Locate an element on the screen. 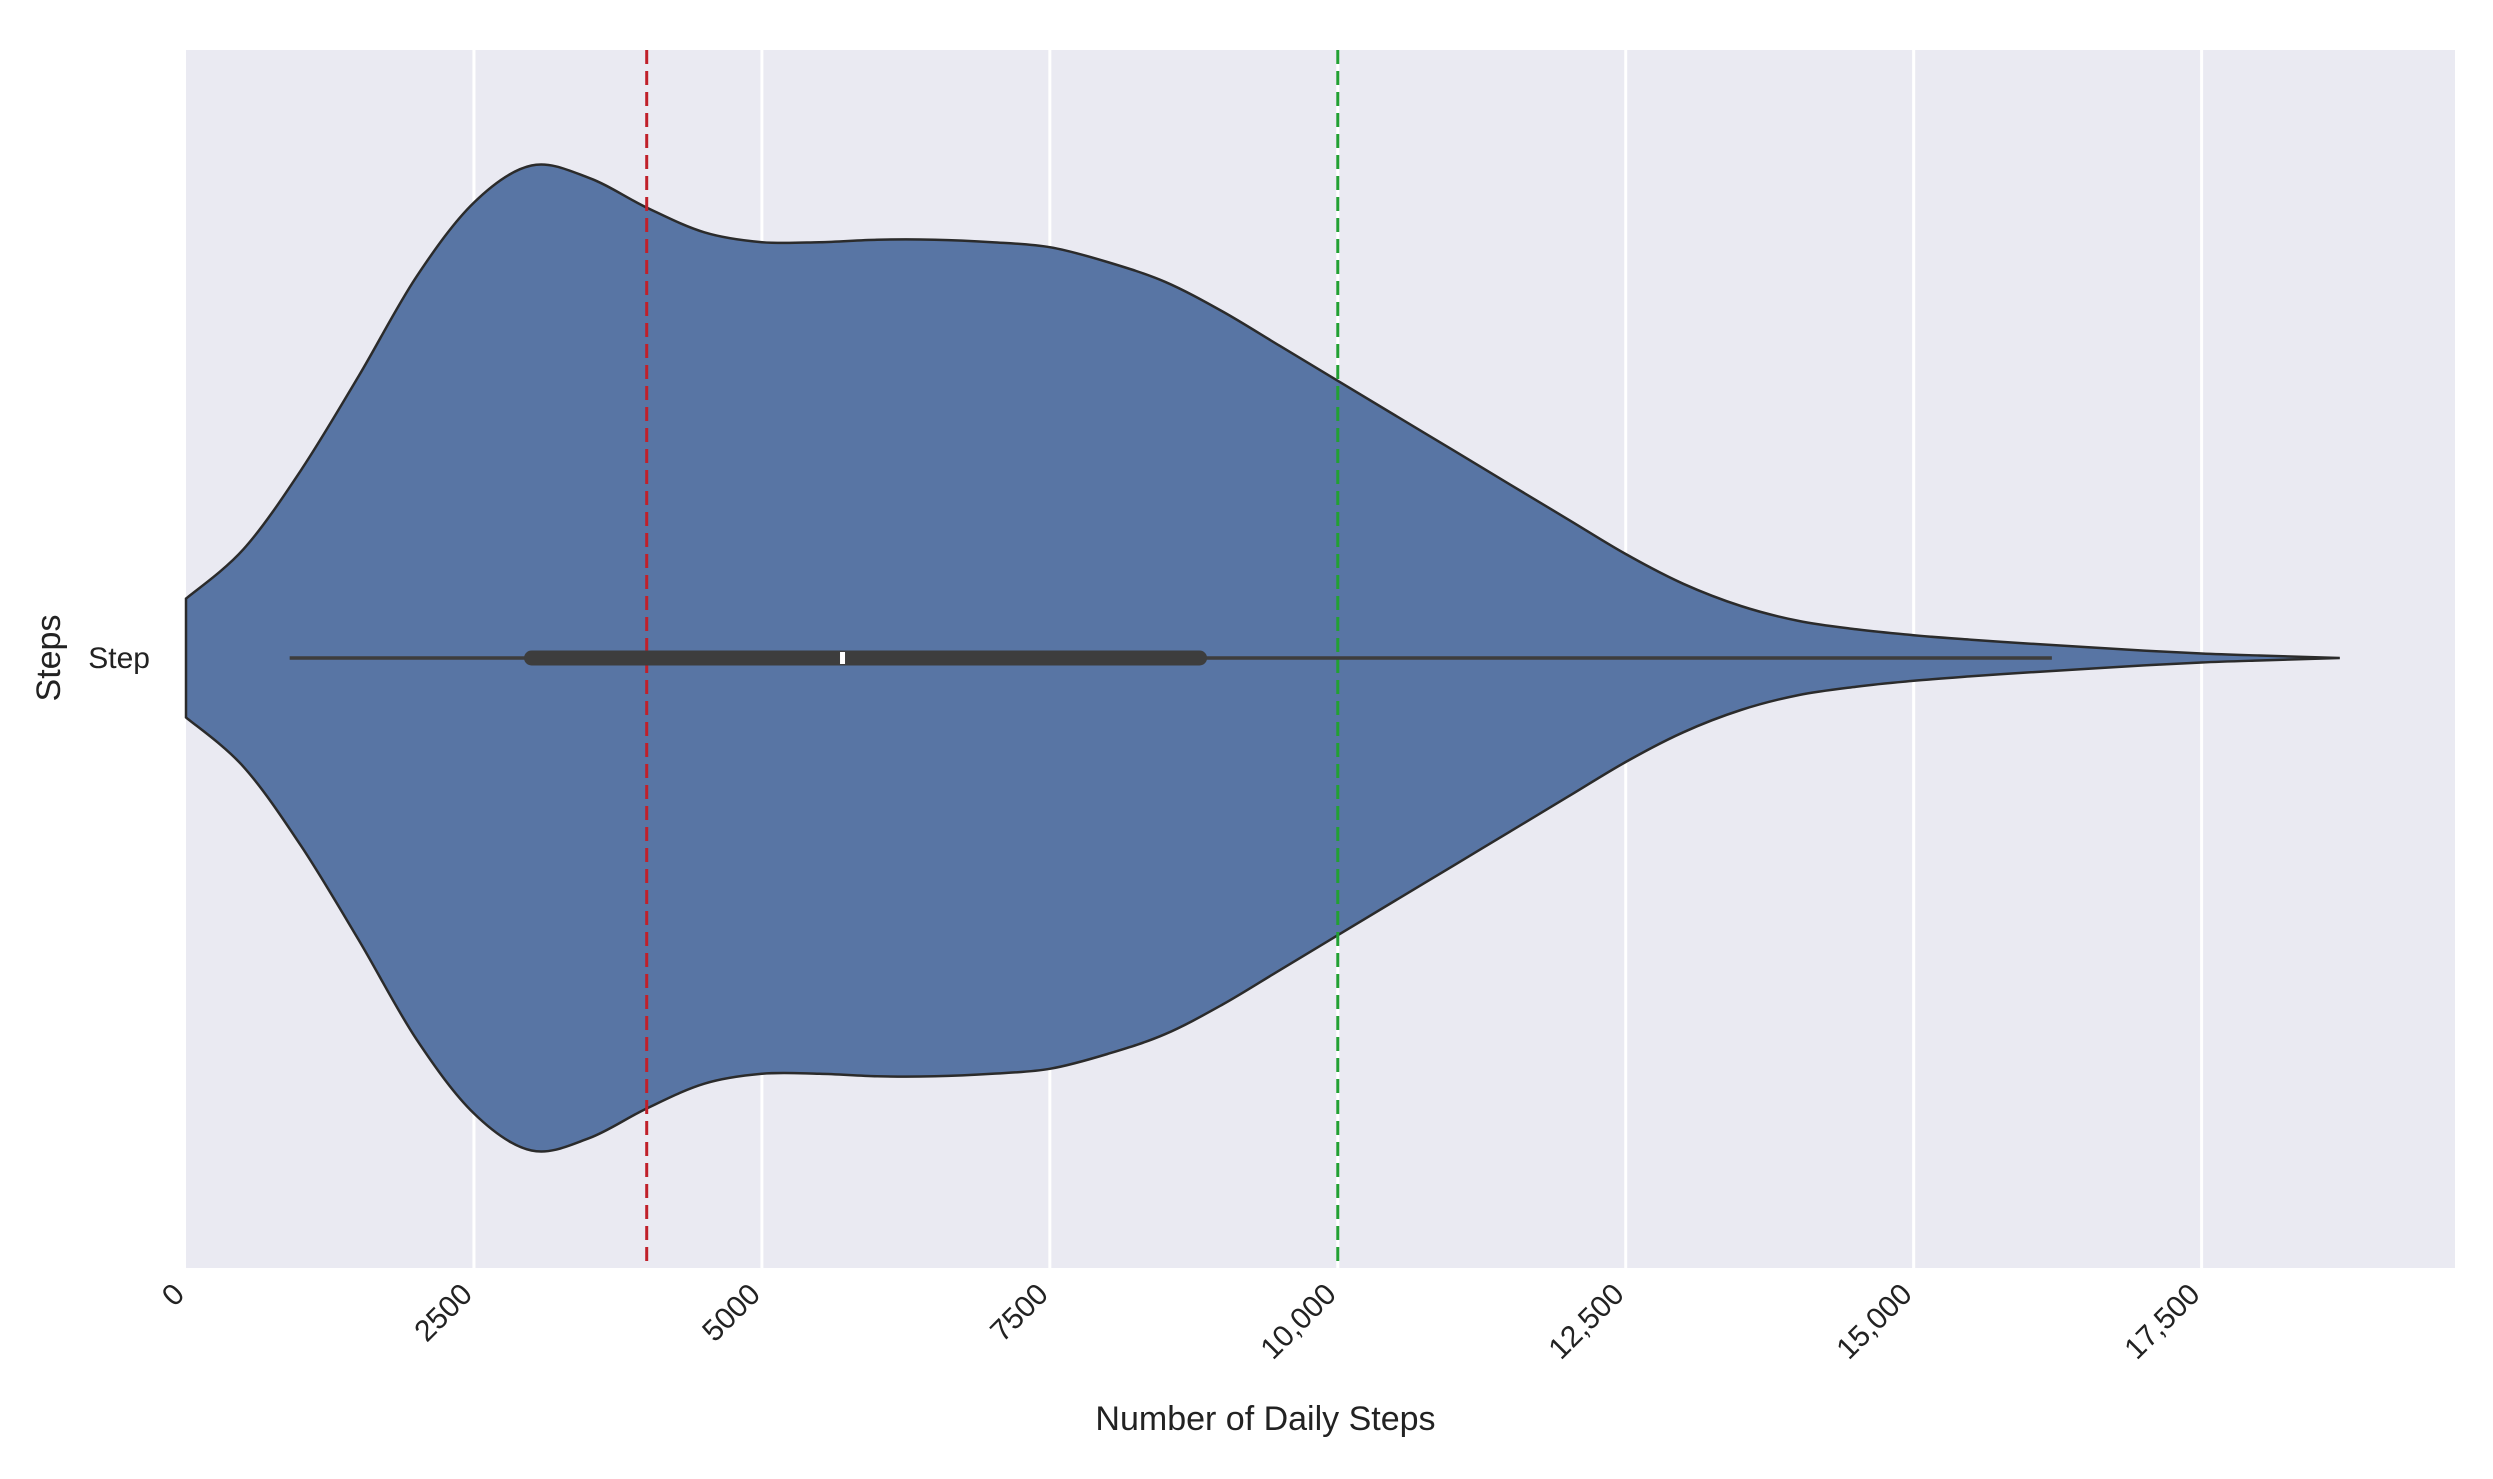  x-tick-label: 17,500 is located at coordinates (2162, 1322).